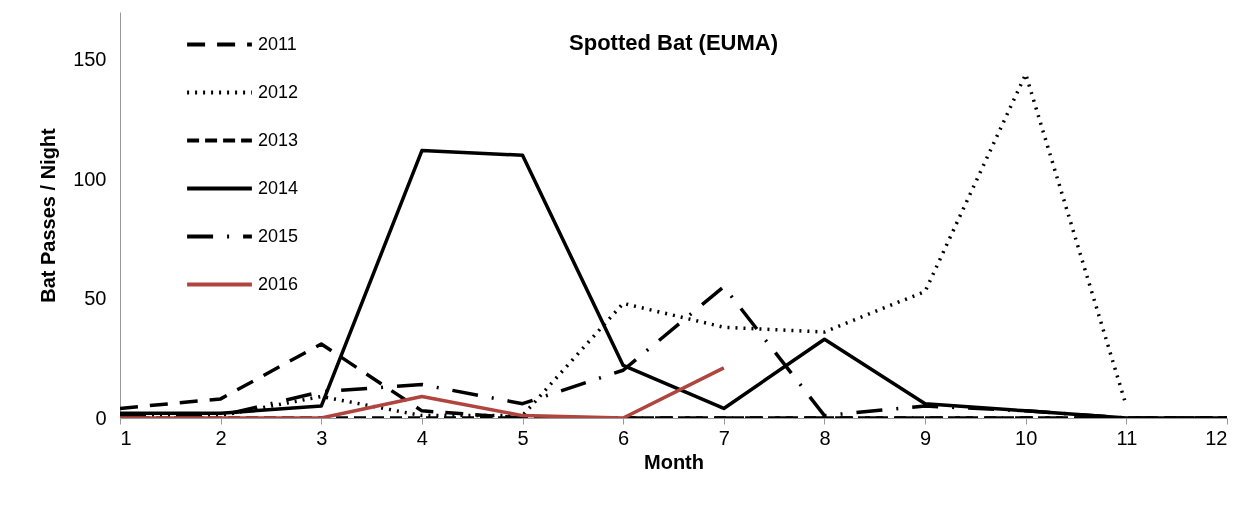 Image resolution: width=1254 pixels, height=506 pixels. What do you see at coordinates (278, 283) in the screenshot?
I see `legend-label: 2016` at bounding box center [278, 283].